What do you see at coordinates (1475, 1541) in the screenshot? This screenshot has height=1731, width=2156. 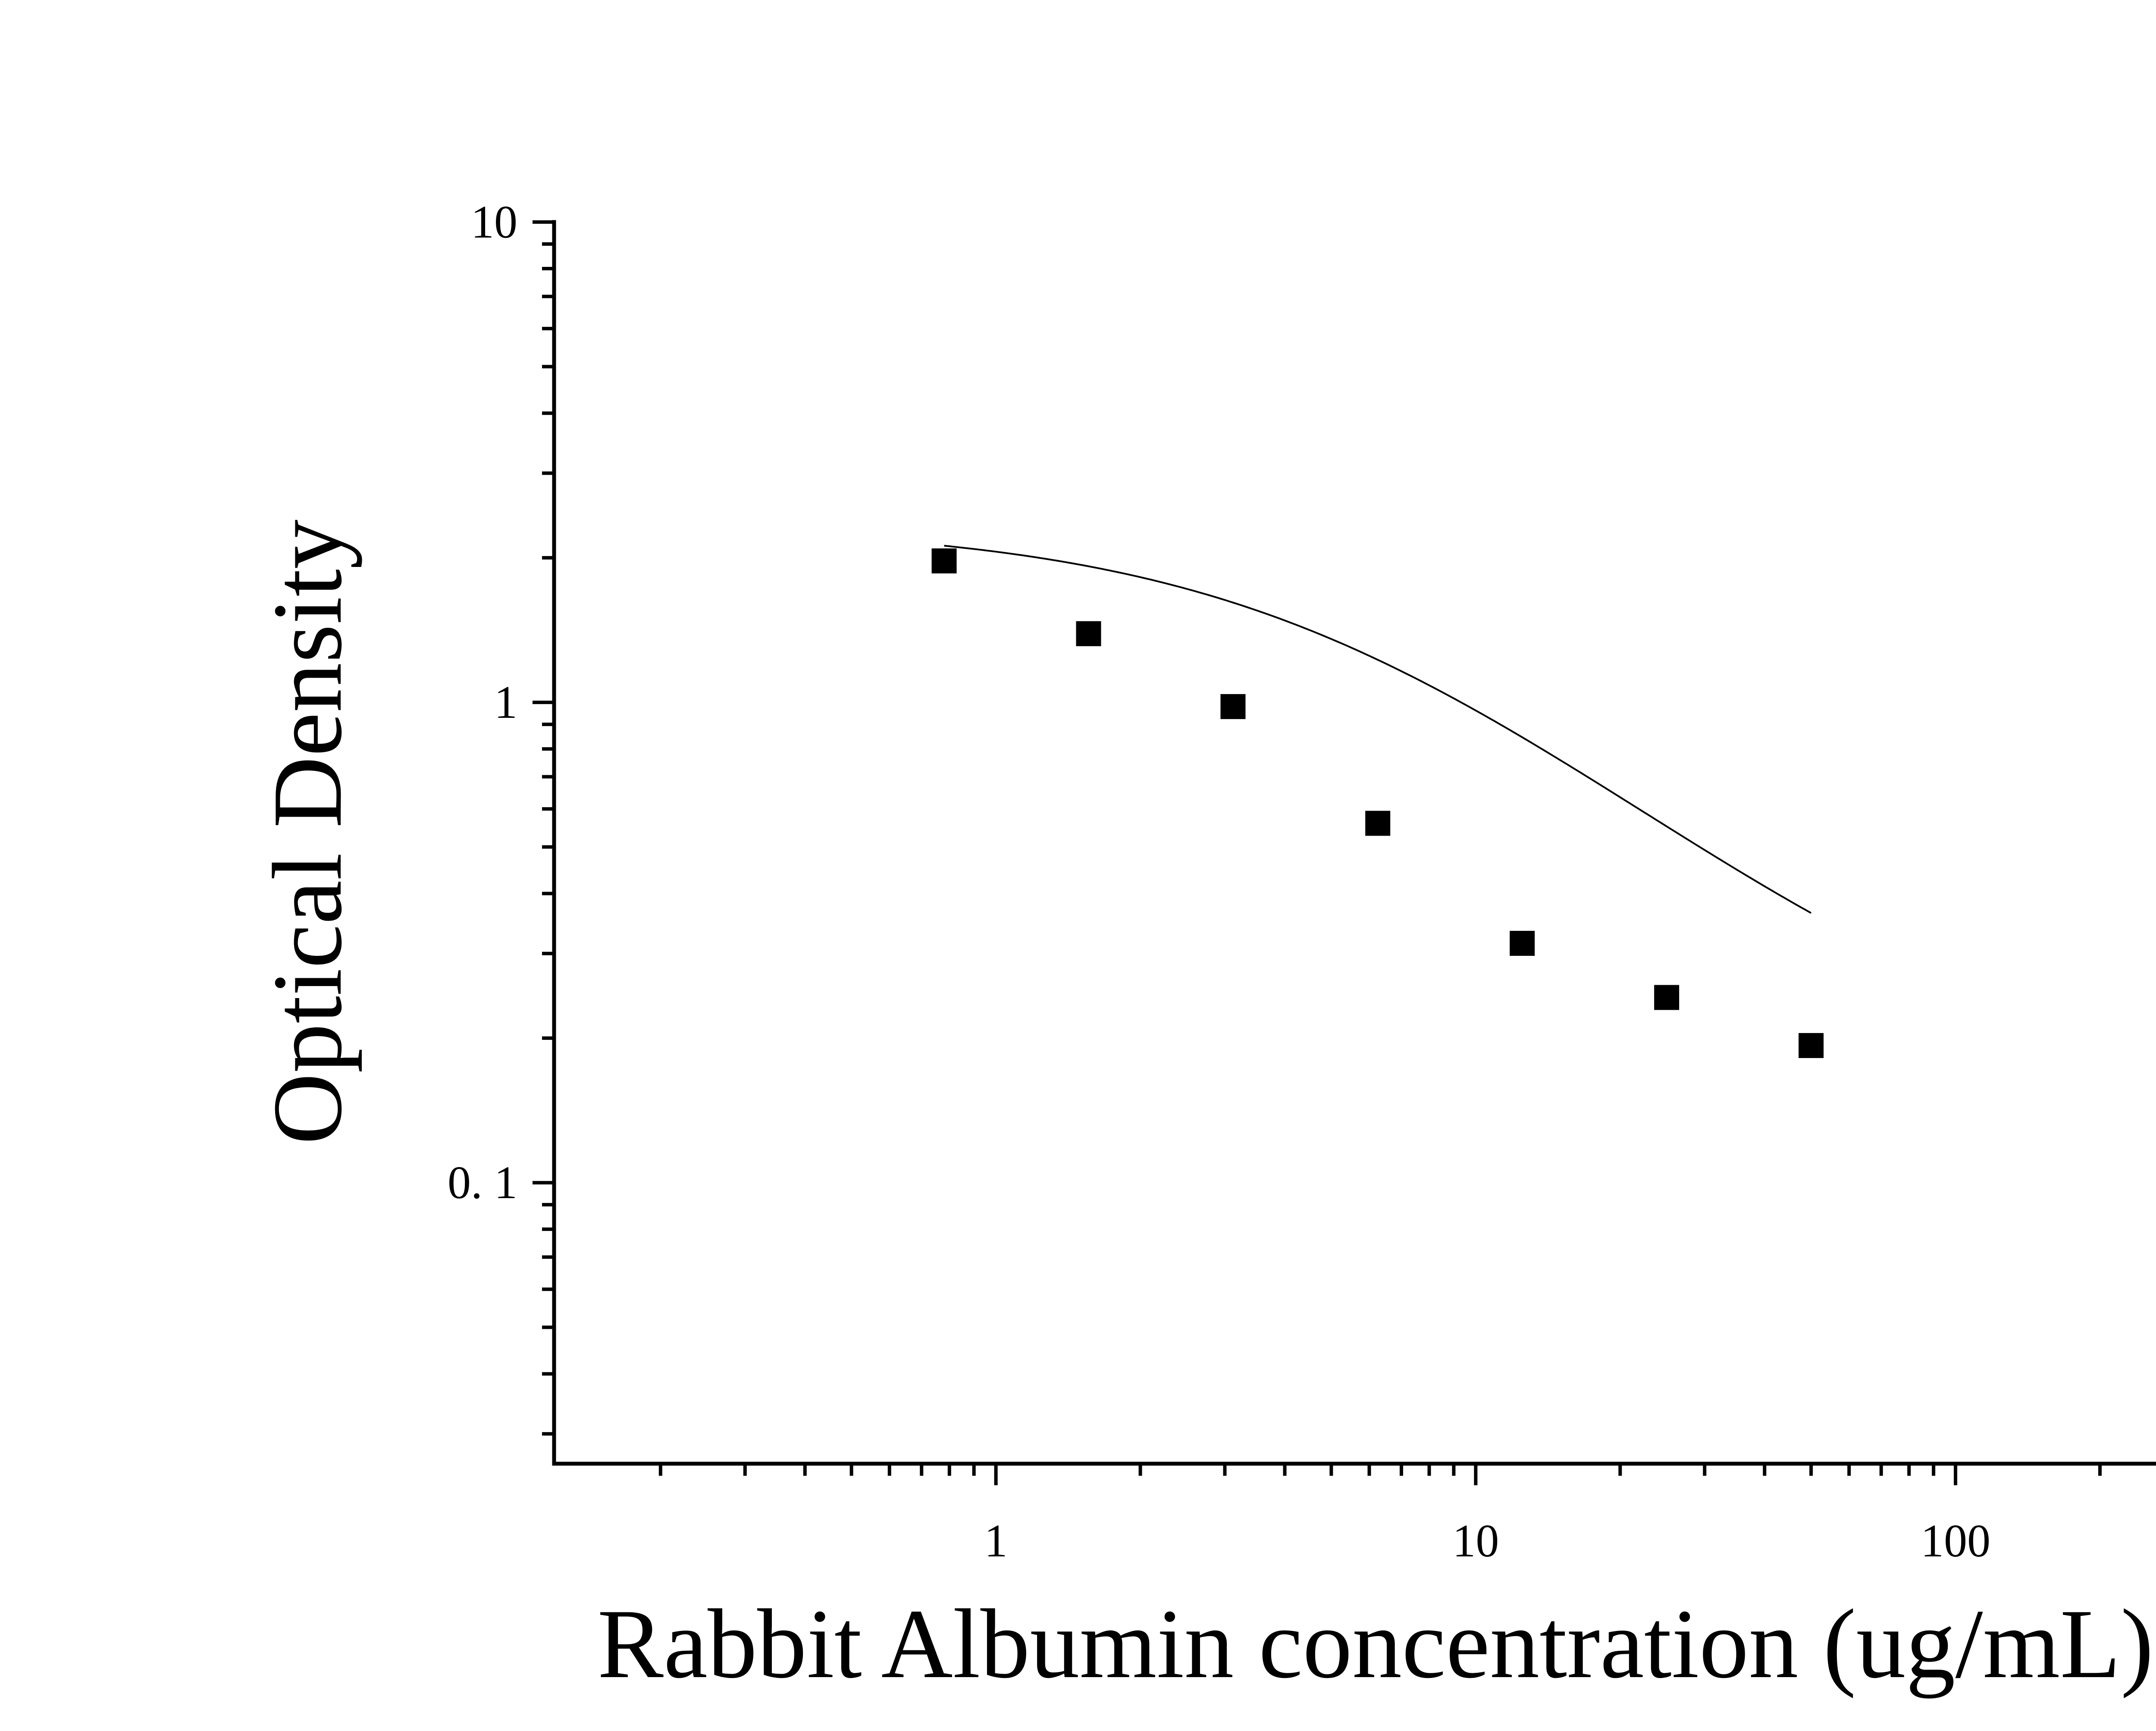 I see `x-tick-label: 10` at bounding box center [1475, 1541].